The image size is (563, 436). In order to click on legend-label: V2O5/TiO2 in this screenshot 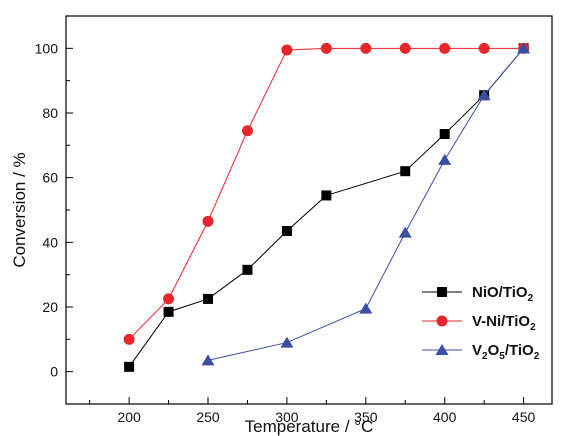, I will do `click(506, 352)`.